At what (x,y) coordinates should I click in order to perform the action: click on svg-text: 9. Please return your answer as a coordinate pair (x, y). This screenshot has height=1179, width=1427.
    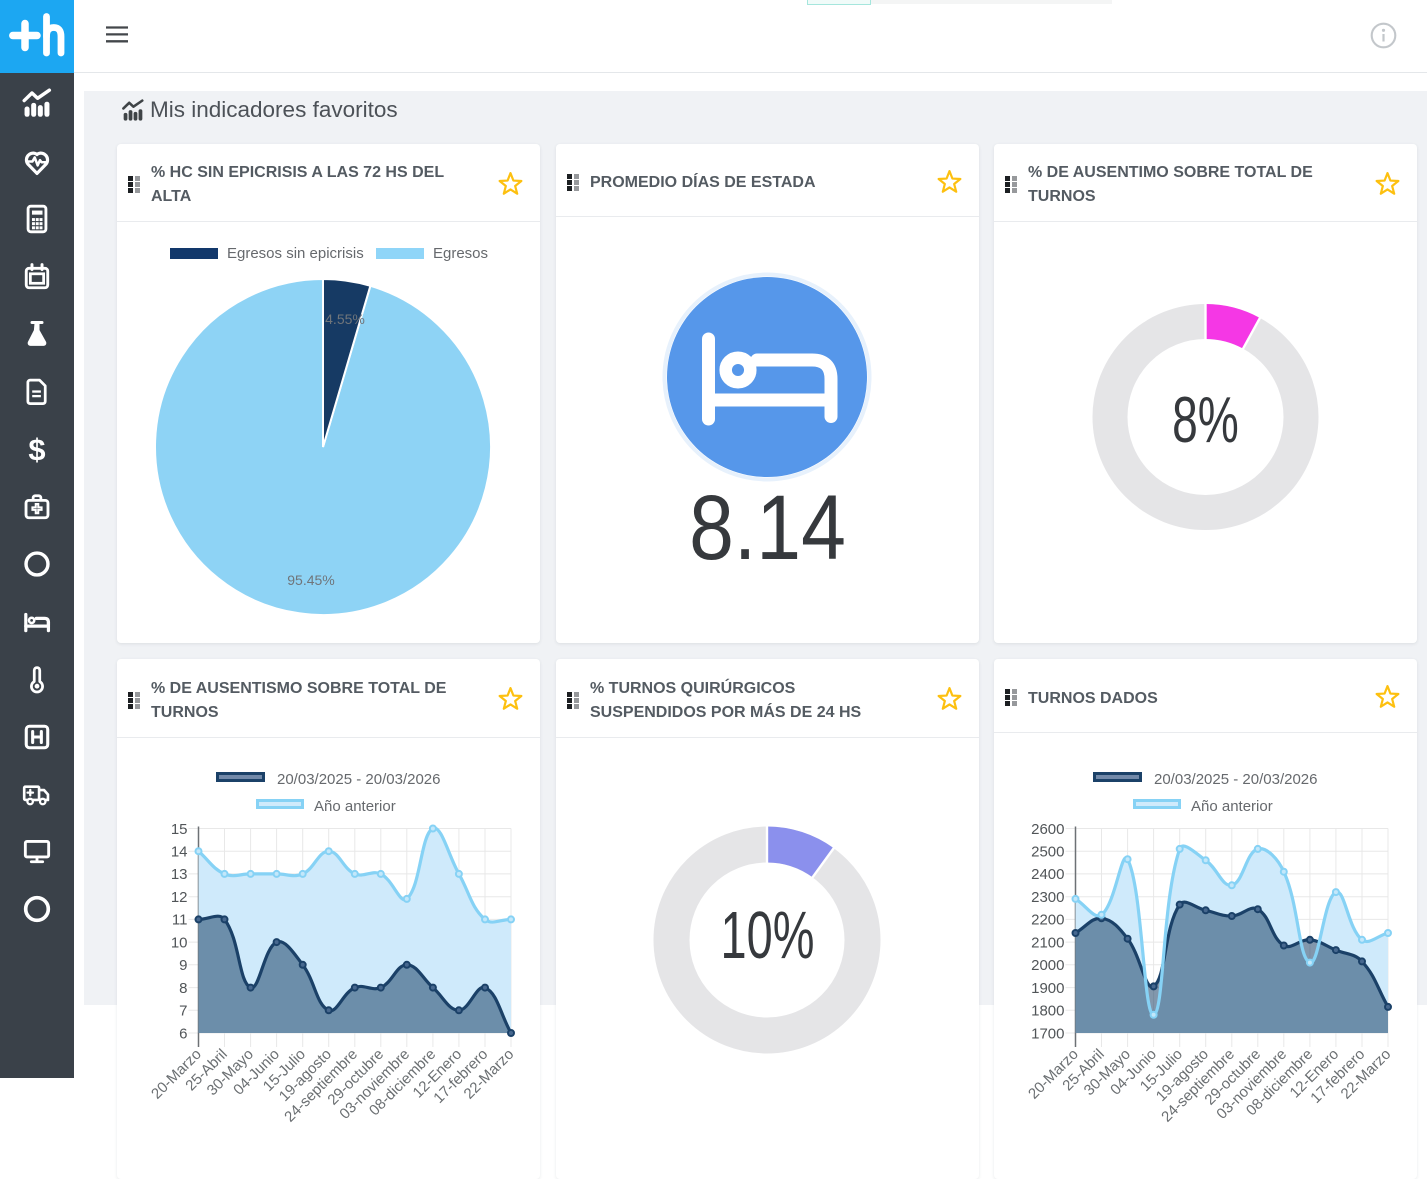
    Looking at the image, I should click on (183, 965).